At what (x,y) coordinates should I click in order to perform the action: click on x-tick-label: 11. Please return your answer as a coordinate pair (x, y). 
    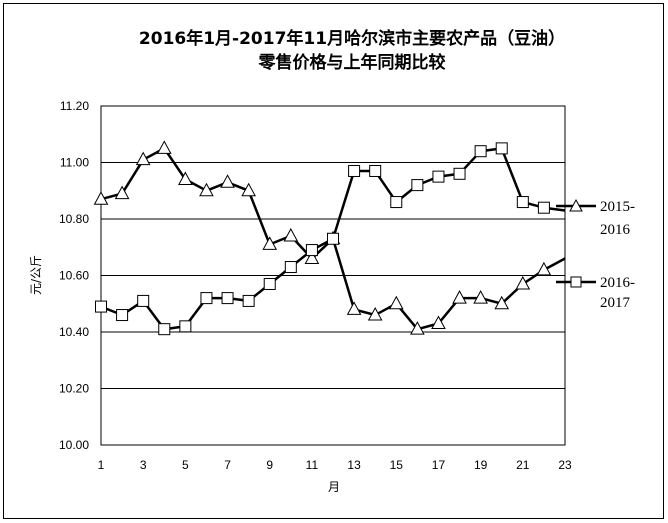
    Looking at the image, I should click on (312, 465).